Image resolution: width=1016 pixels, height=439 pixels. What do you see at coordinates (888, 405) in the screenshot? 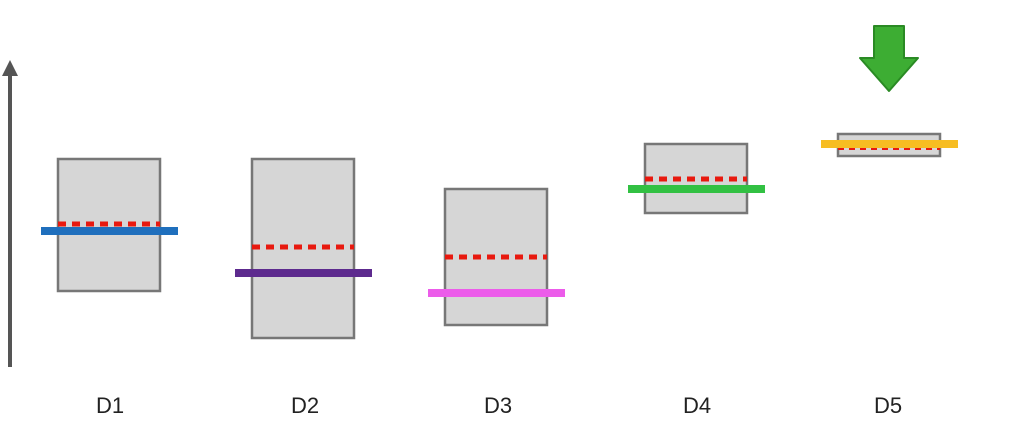
I see `label-d5: D5` at bounding box center [888, 405].